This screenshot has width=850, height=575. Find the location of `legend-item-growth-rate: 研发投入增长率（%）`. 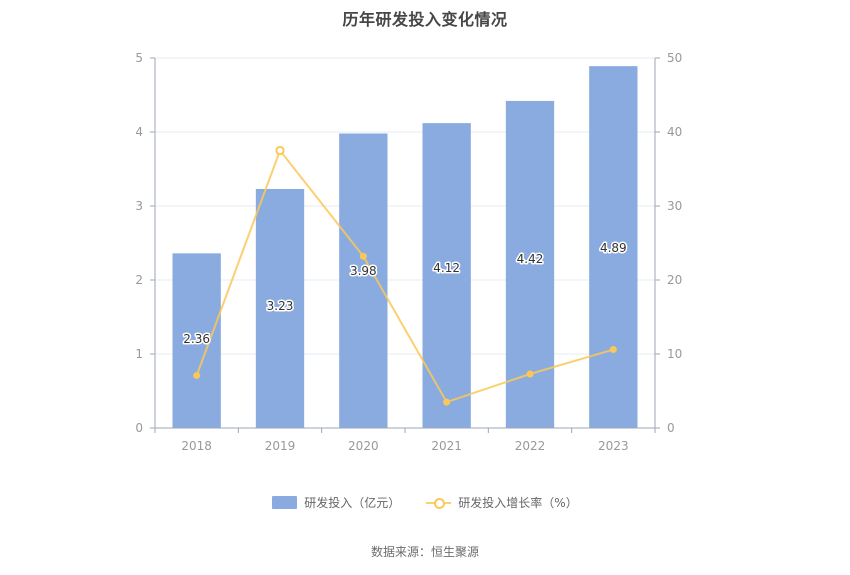

legend-item-growth-rate: 研发投入增长率（%） is located at coordinates (502, 502).